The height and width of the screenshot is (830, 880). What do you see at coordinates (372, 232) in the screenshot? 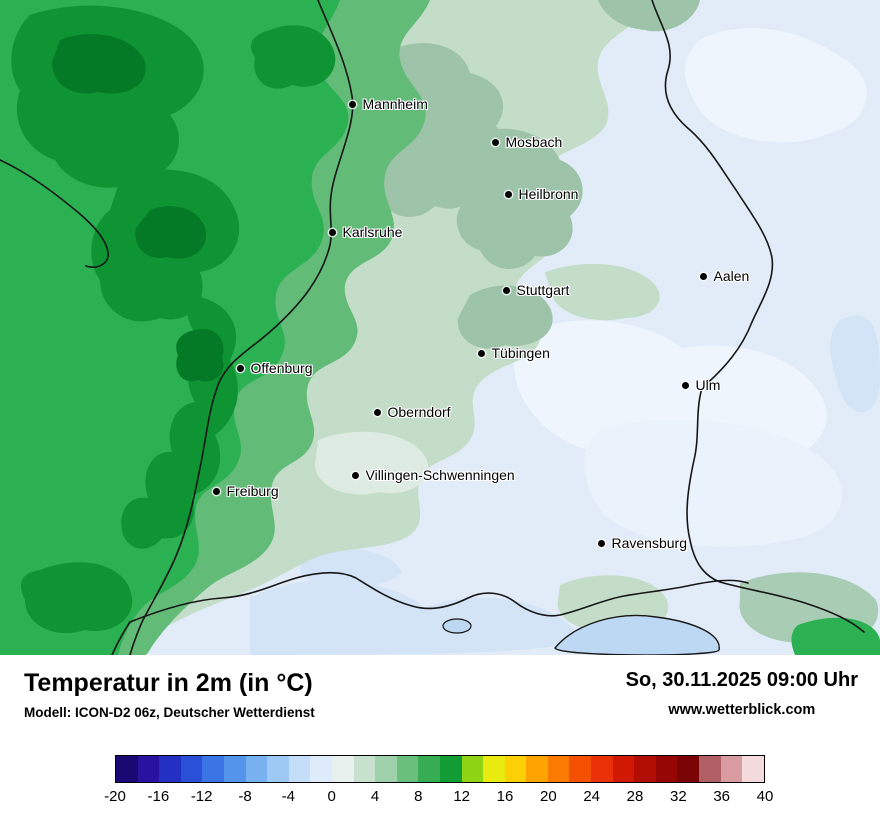
I see `city-label: Karlsruhe` at bounding box center [372, 232].